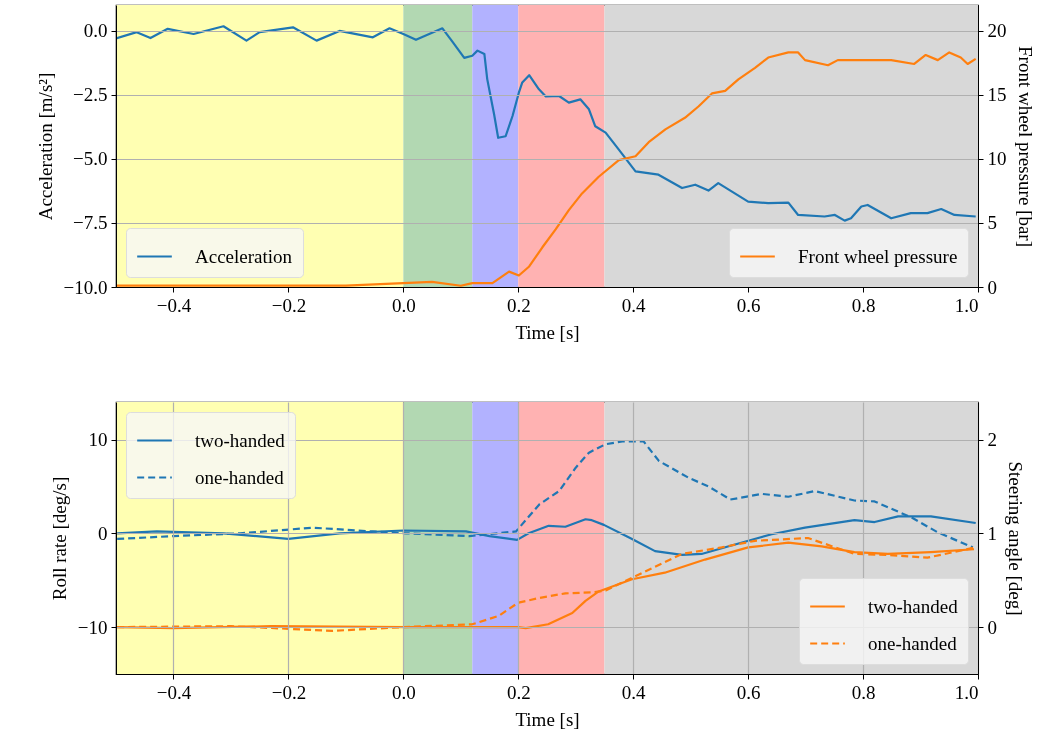  What do you see at coordinates (103, 533) in the screenshot?
I see `y-tick-label: 0` at bounding box center [103, 533].